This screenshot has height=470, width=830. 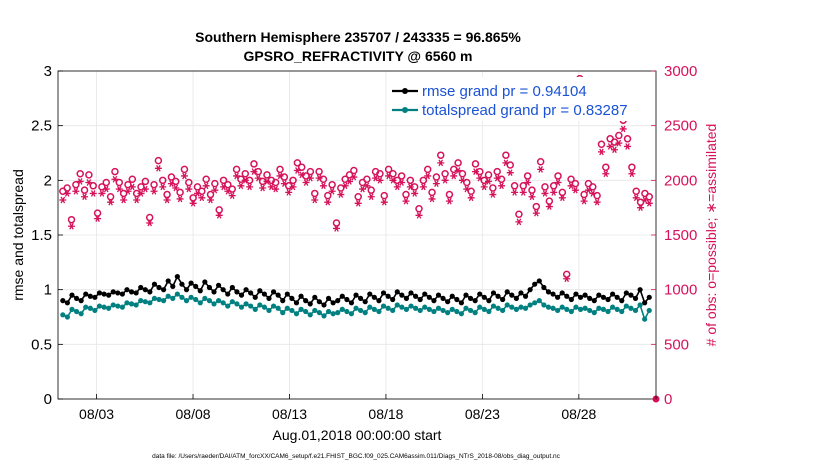 What do you see at coordinates (680, 71) in the screenshot?
I see `y-tick-label-right: 3000` at bounding box center [680, 71].